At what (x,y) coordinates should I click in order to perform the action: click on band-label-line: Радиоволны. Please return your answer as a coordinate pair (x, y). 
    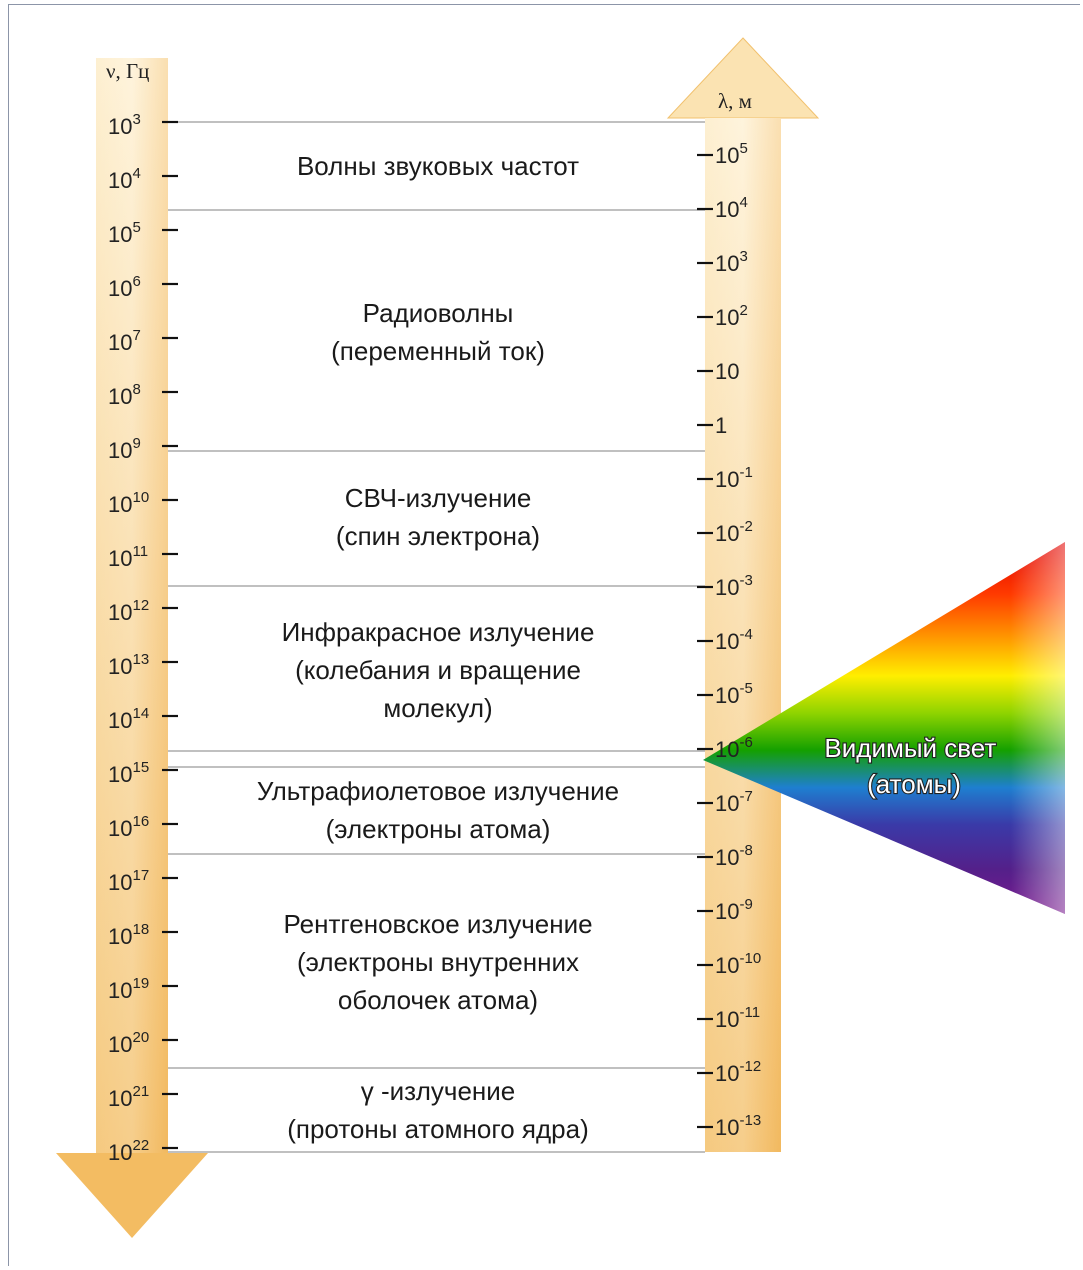
    Looking at the image, I should click on (438, 313).